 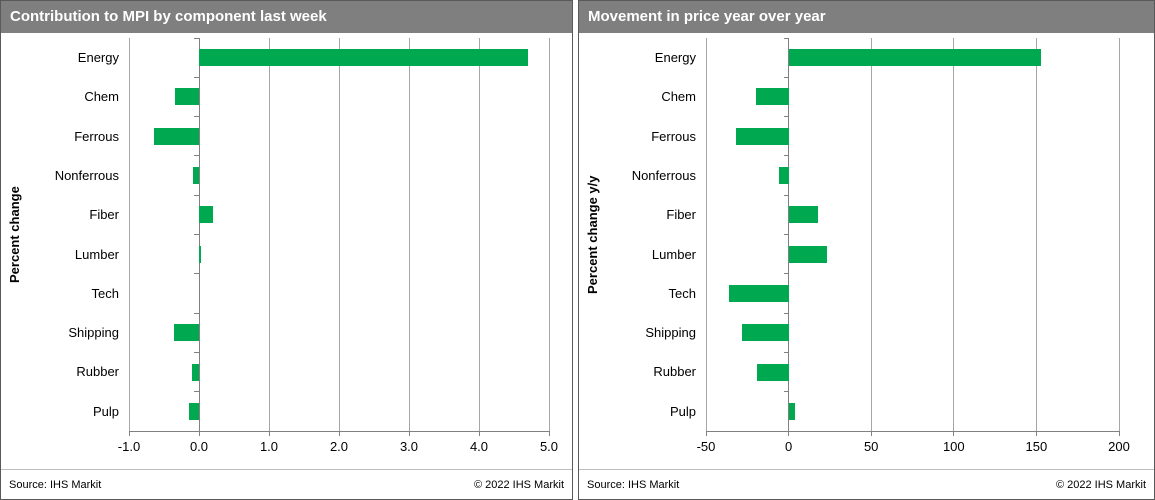 I want to click on x-tick-label: 150, so click(x=1036, y=446).